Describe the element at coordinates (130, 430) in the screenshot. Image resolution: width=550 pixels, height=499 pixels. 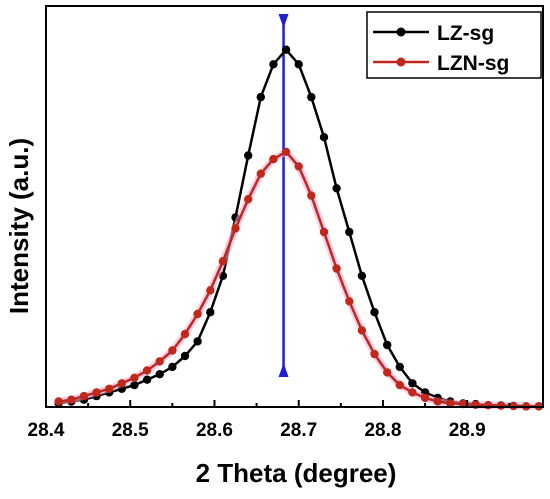
I see `x-tick-label: 28.5` at that location.